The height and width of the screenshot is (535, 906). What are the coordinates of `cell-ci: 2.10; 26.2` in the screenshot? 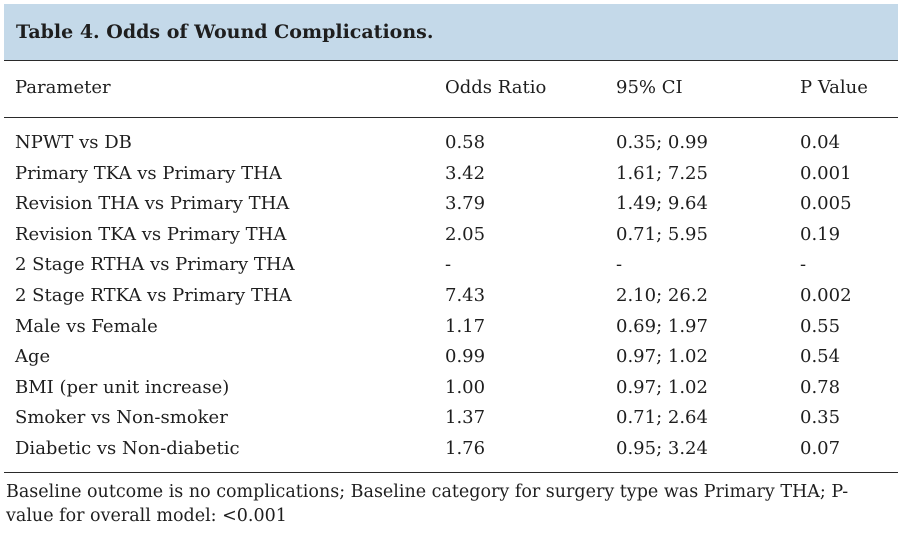 It's located at (662, 295).